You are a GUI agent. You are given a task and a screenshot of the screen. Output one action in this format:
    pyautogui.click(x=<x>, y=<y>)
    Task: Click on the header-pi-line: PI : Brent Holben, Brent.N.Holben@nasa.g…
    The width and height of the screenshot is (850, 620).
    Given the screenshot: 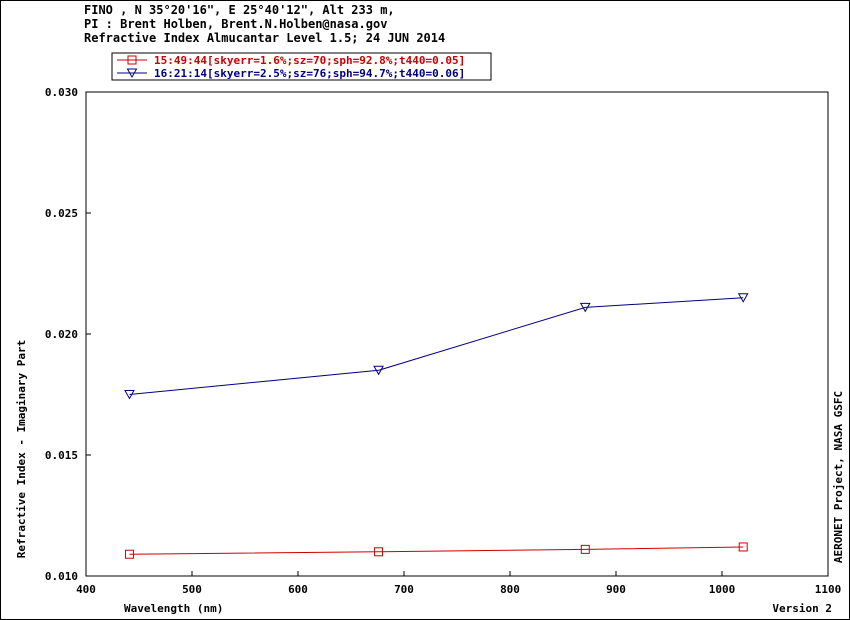 What is the action you would take?
    pyautogui.click(x=236, y=24)
    